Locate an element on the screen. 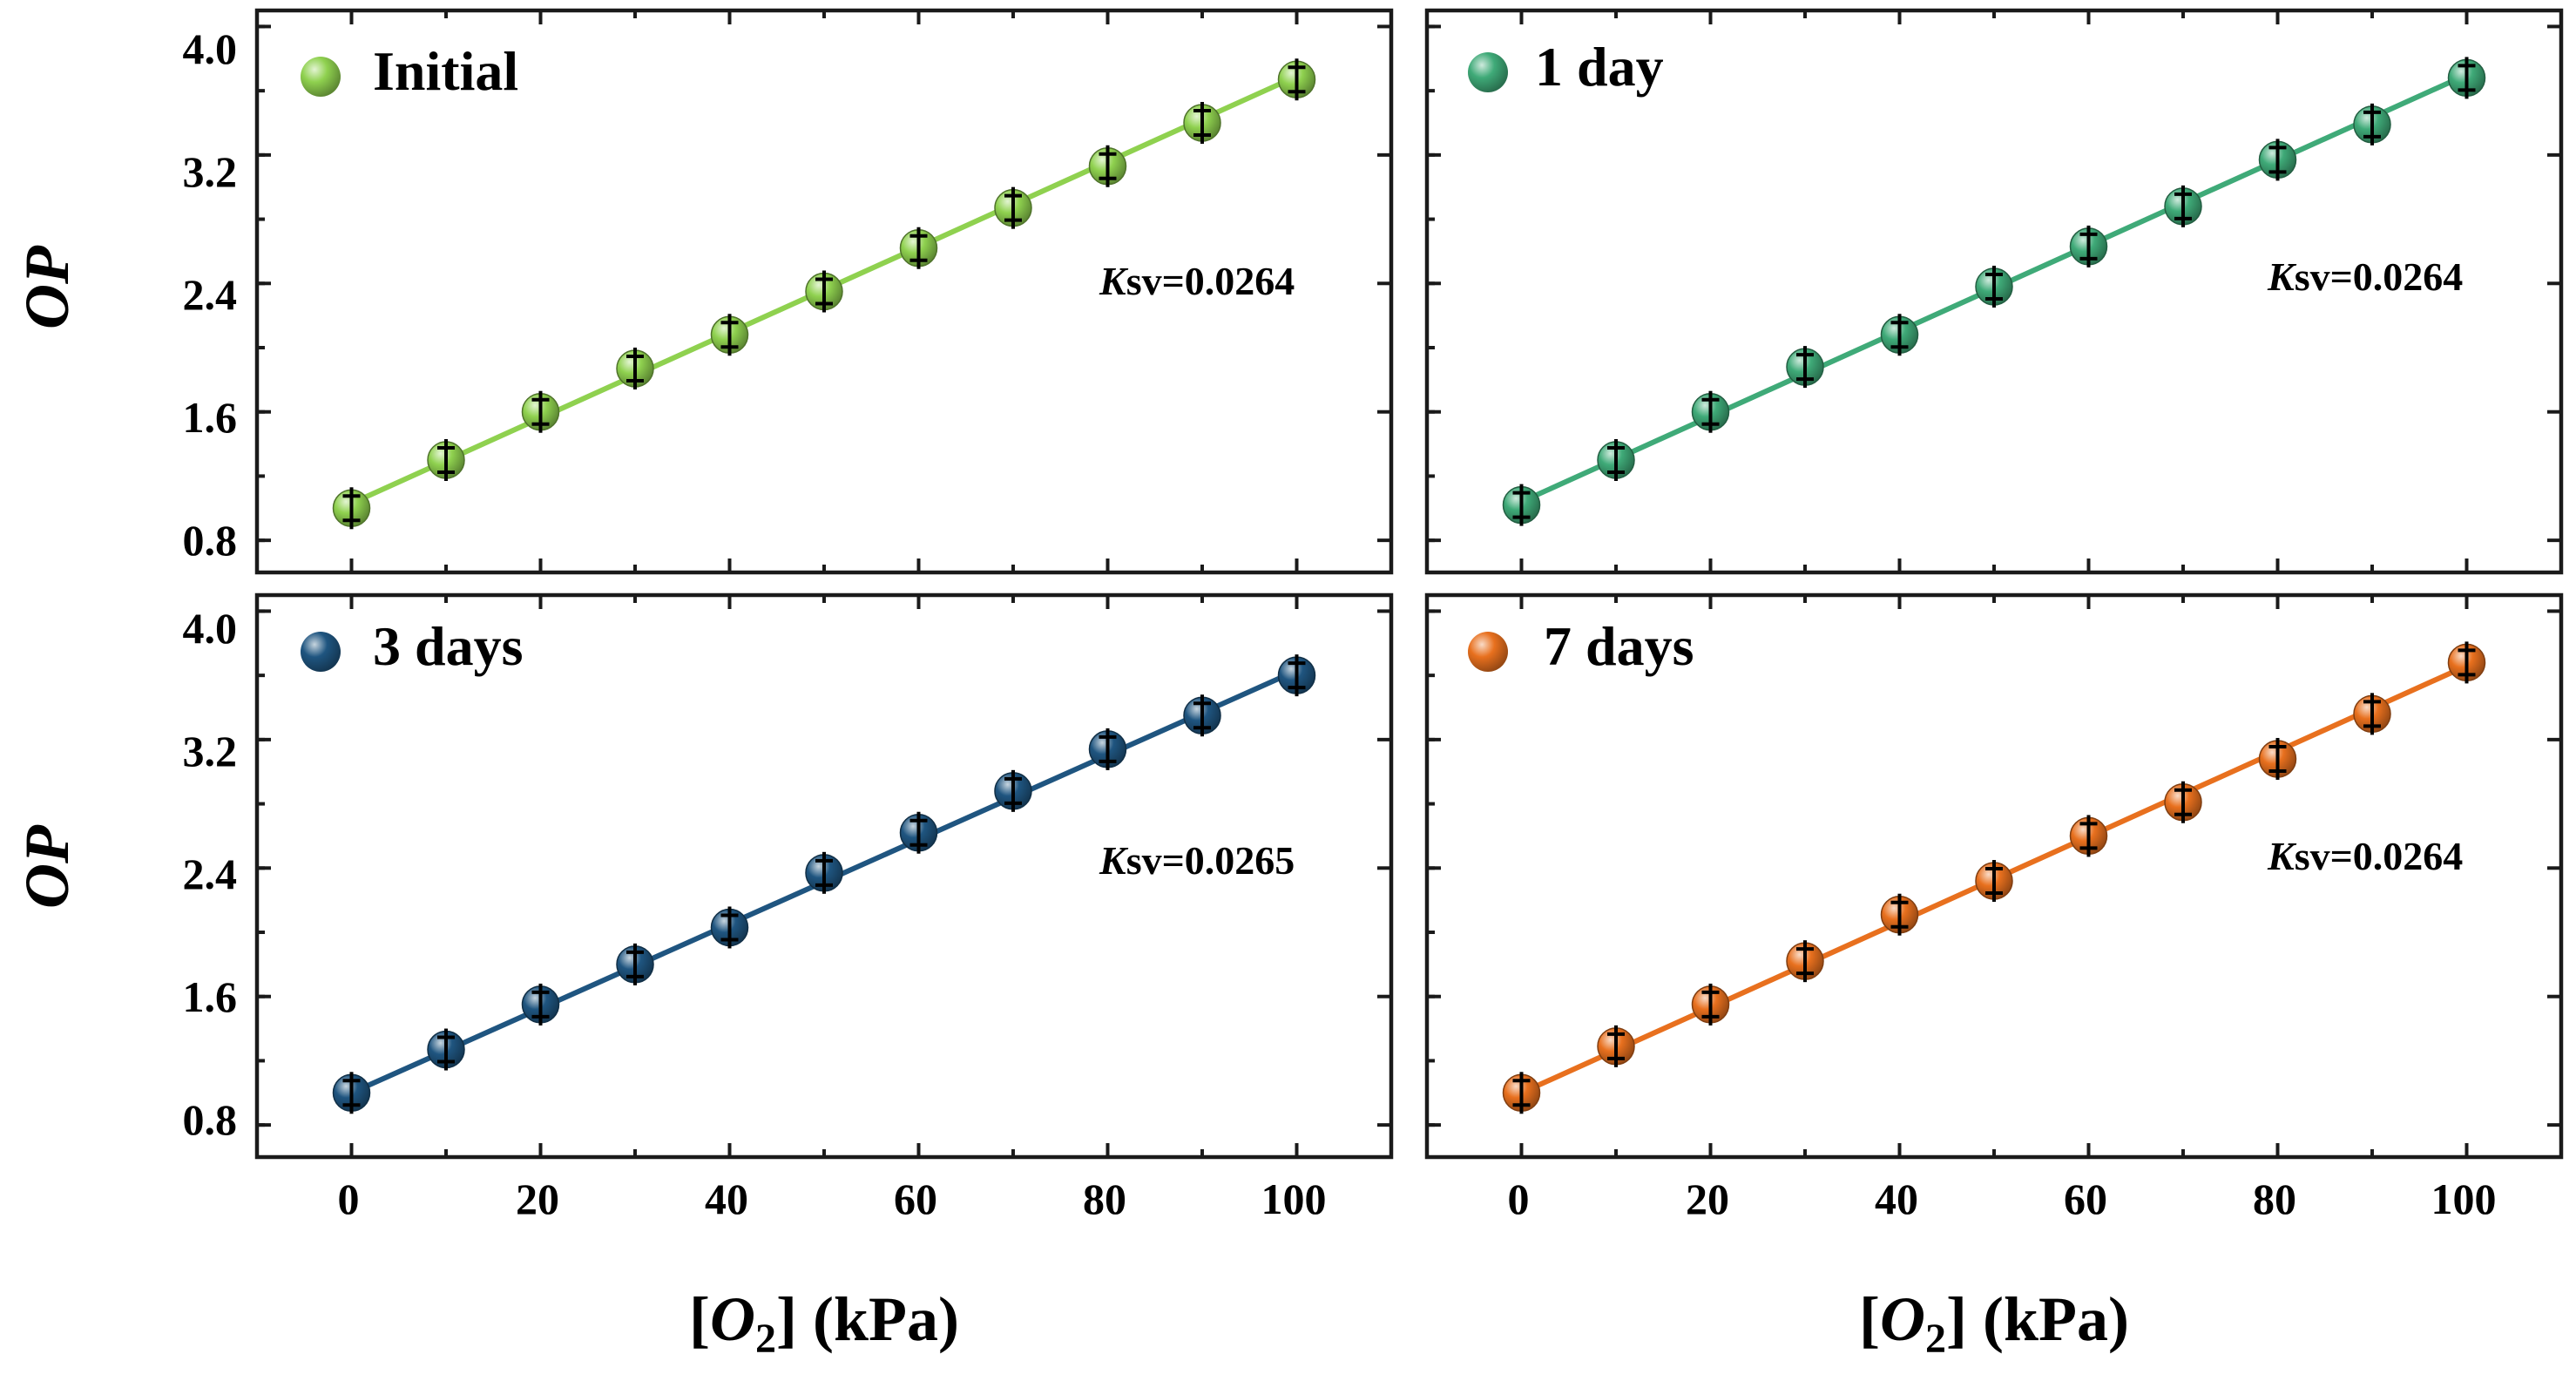  legend-label: Initial is located at coordinates (445, 71).